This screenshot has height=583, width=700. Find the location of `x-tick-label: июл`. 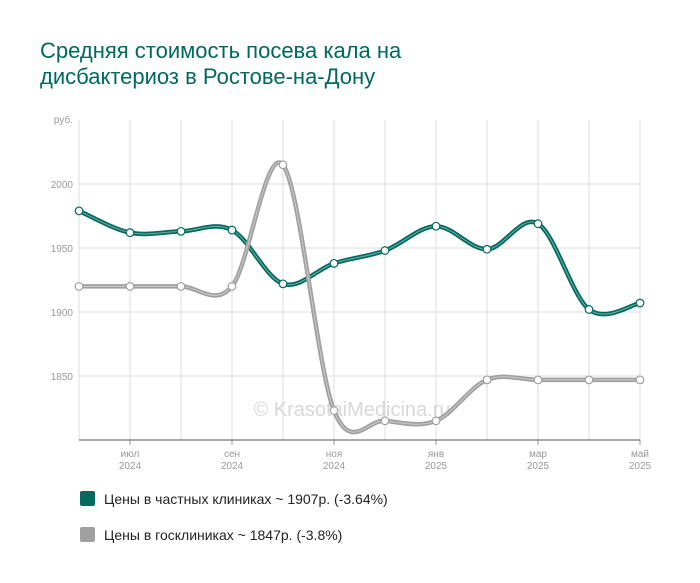

x-tick-label: июл is located at coordinates (130, 454).